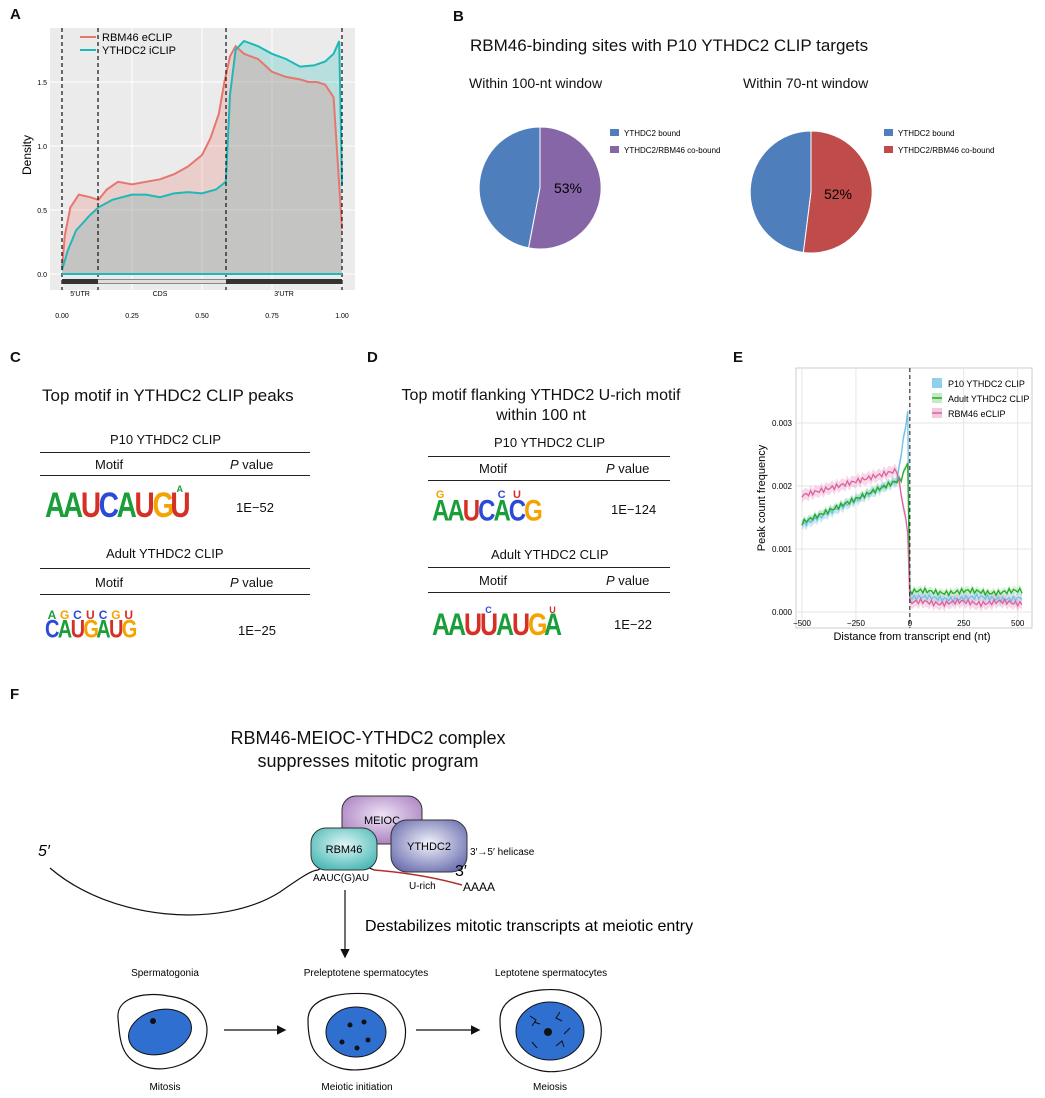 The width and height of the screenshot is (1045, 1098). What do you see at coordinates (652, 133) in the screenshot?
I see `pie1-legend-bound: YTHDC2 bound` at bounding box center [652, 133].